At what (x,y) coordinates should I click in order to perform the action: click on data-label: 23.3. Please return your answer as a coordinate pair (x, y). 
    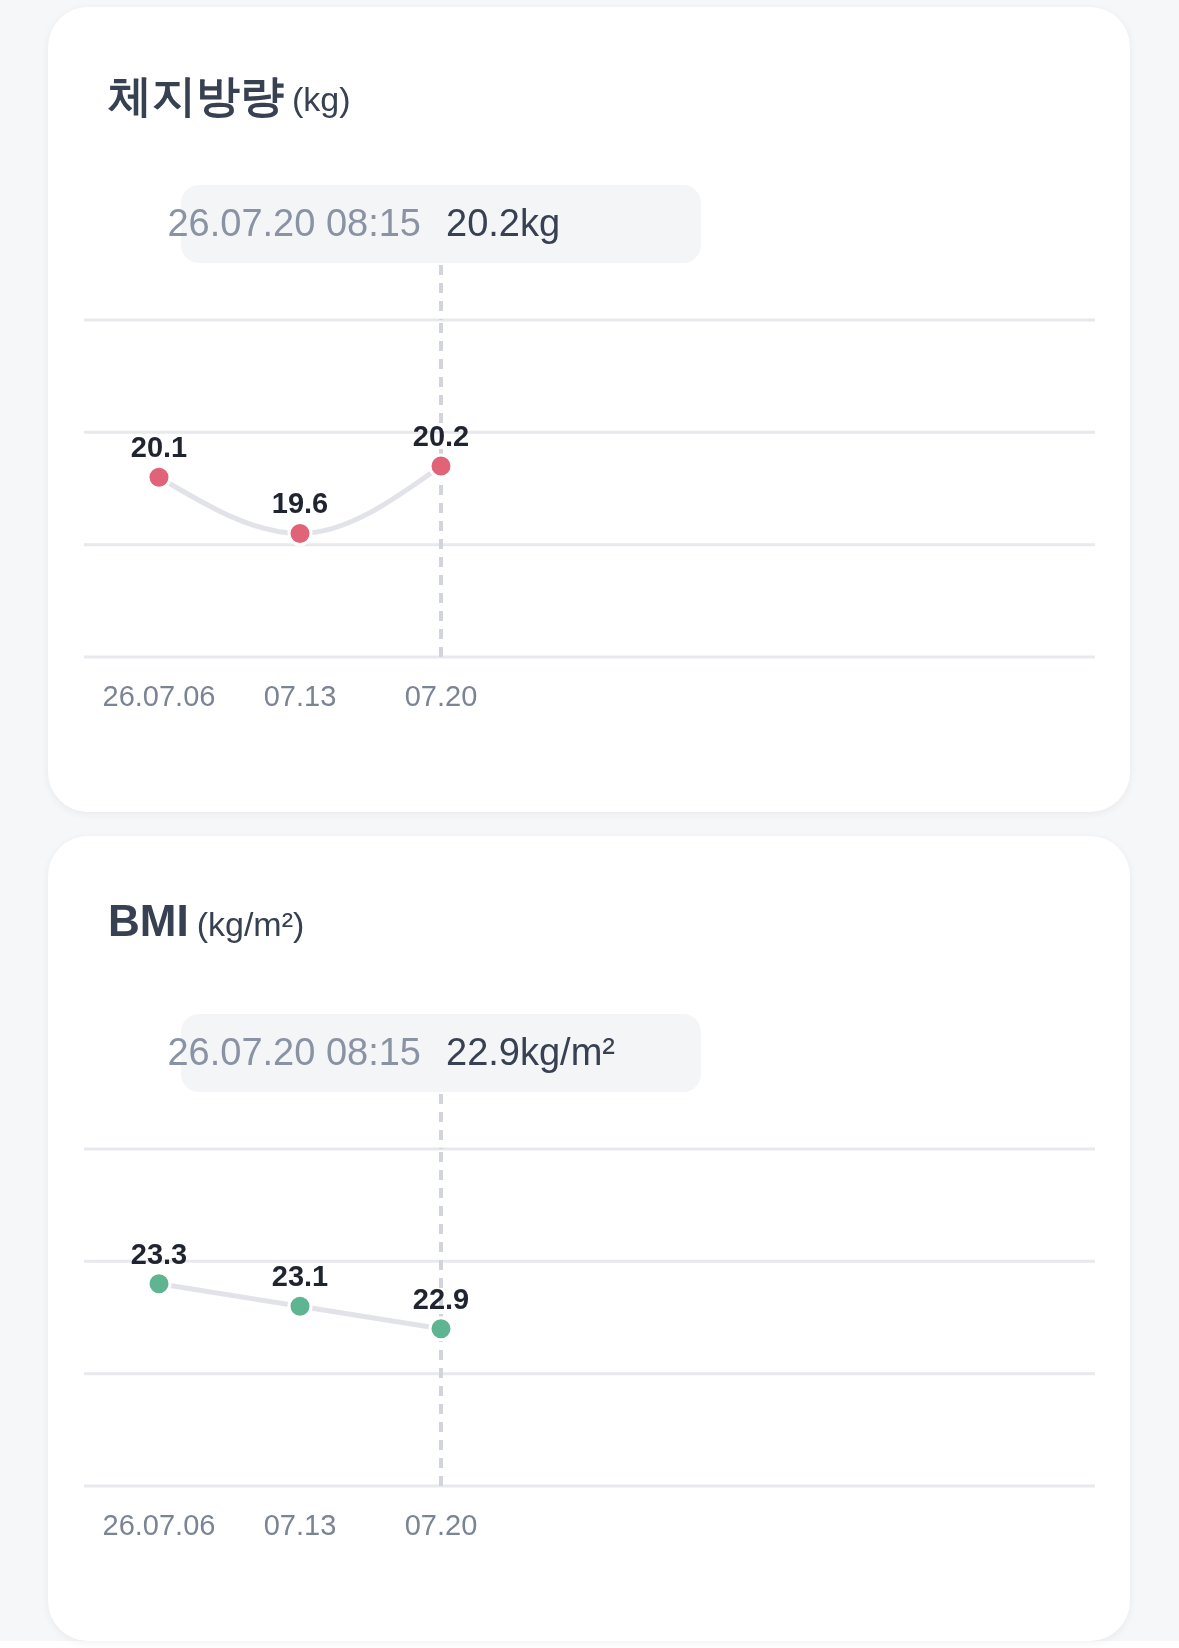
    Looking at the image, I should click on (159, 1253).